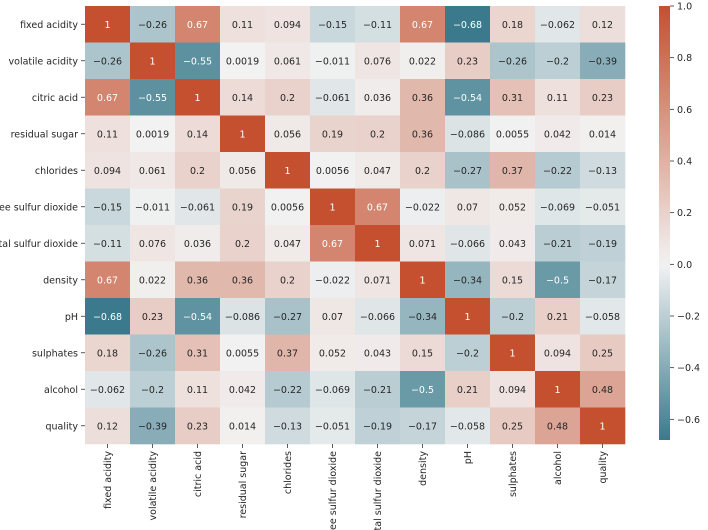 This screenshot has width=708, height=530. Describe the element at coordinates (423, 468) in the screenshot. I see `x-tick-label: density` at that location.